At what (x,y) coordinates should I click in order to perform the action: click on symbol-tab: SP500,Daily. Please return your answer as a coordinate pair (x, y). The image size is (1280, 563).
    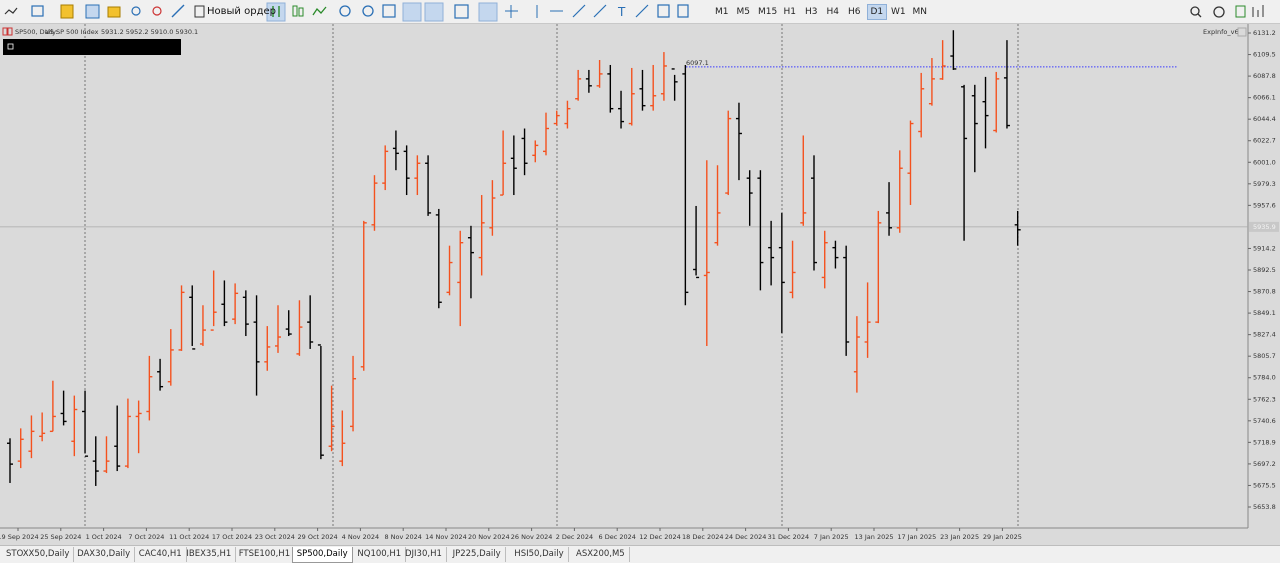
    Looking at the image, I should click on (322, 555).